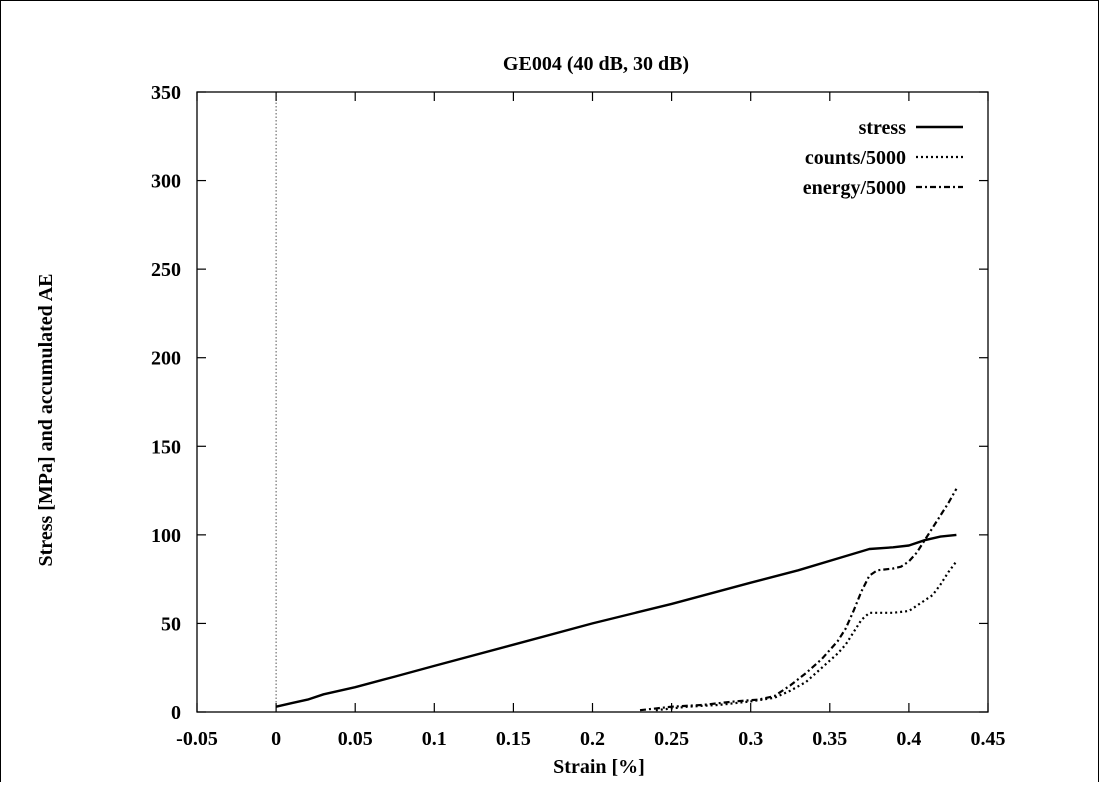 Image resolution: width=1099 pixels, height=787 pixels. Describe the element at coordinates (513, 739) in the screenshot. I see `x-tick-label: 0.15` at that location.